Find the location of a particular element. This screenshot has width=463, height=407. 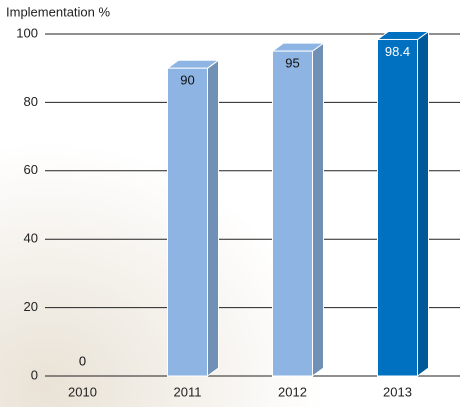

y-tick-label: 80 is located at coordinates (31, 101).